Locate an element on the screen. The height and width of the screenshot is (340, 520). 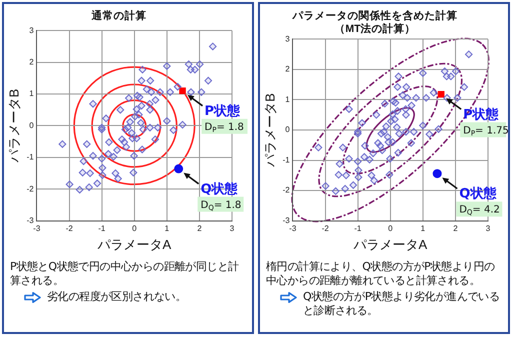
chart-subtitle: （MT法の計算） is located at coordinates (375, 28).